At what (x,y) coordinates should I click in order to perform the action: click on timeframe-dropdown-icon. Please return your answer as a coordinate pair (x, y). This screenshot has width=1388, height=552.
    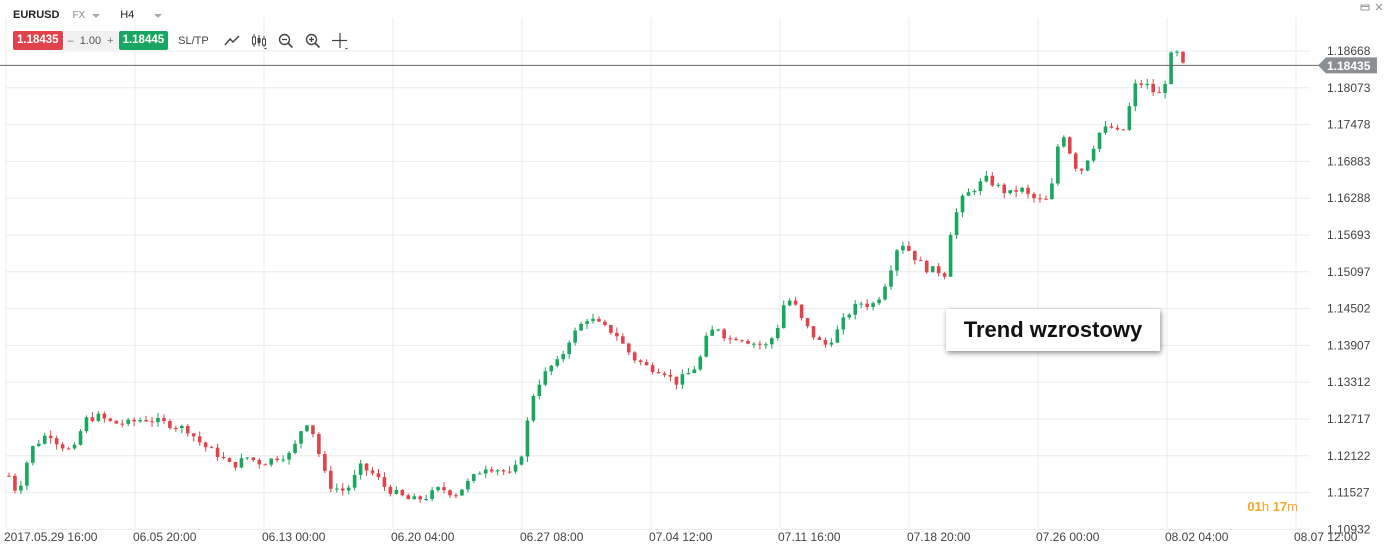
    Looking at the image, I should click on (158, 15).